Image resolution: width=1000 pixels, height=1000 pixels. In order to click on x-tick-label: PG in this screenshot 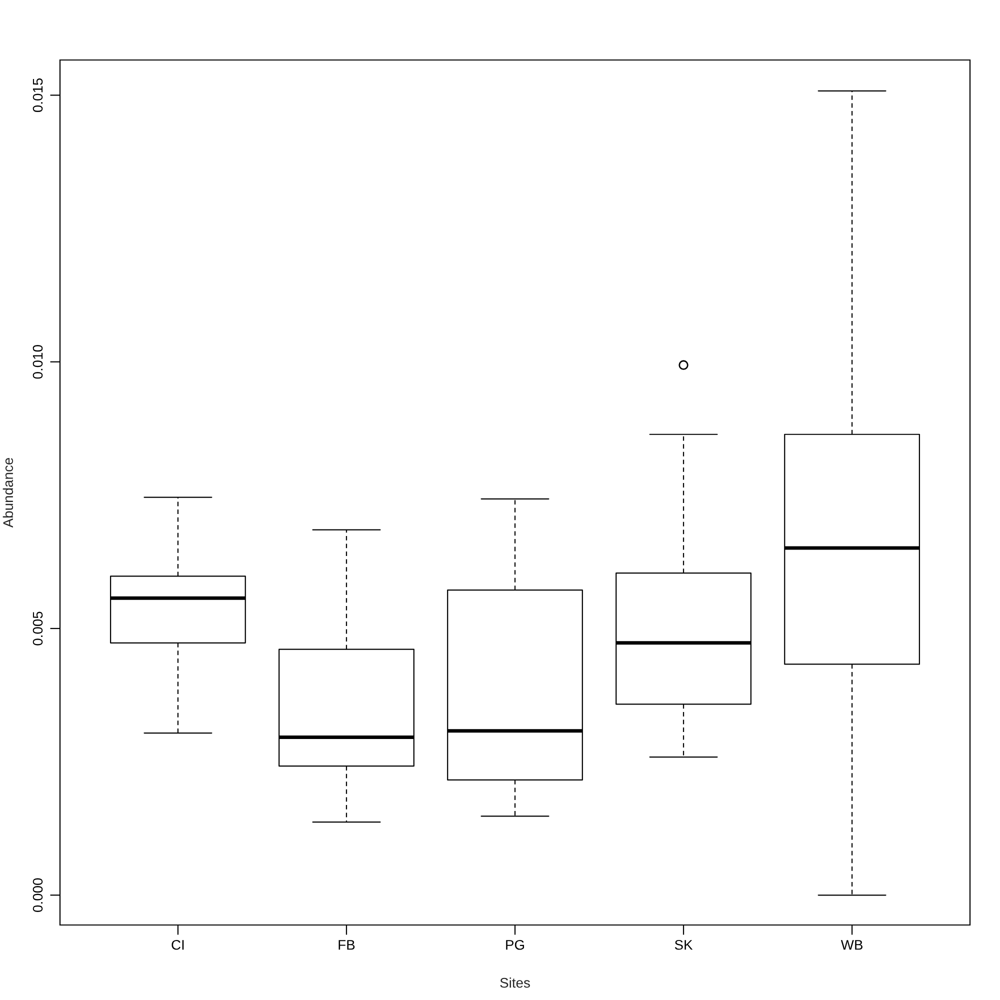, I will do `click(515, 945)`.